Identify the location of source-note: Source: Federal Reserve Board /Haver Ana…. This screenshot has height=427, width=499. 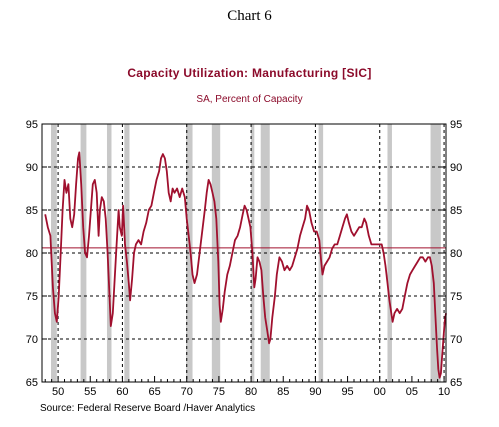
(148, 408).